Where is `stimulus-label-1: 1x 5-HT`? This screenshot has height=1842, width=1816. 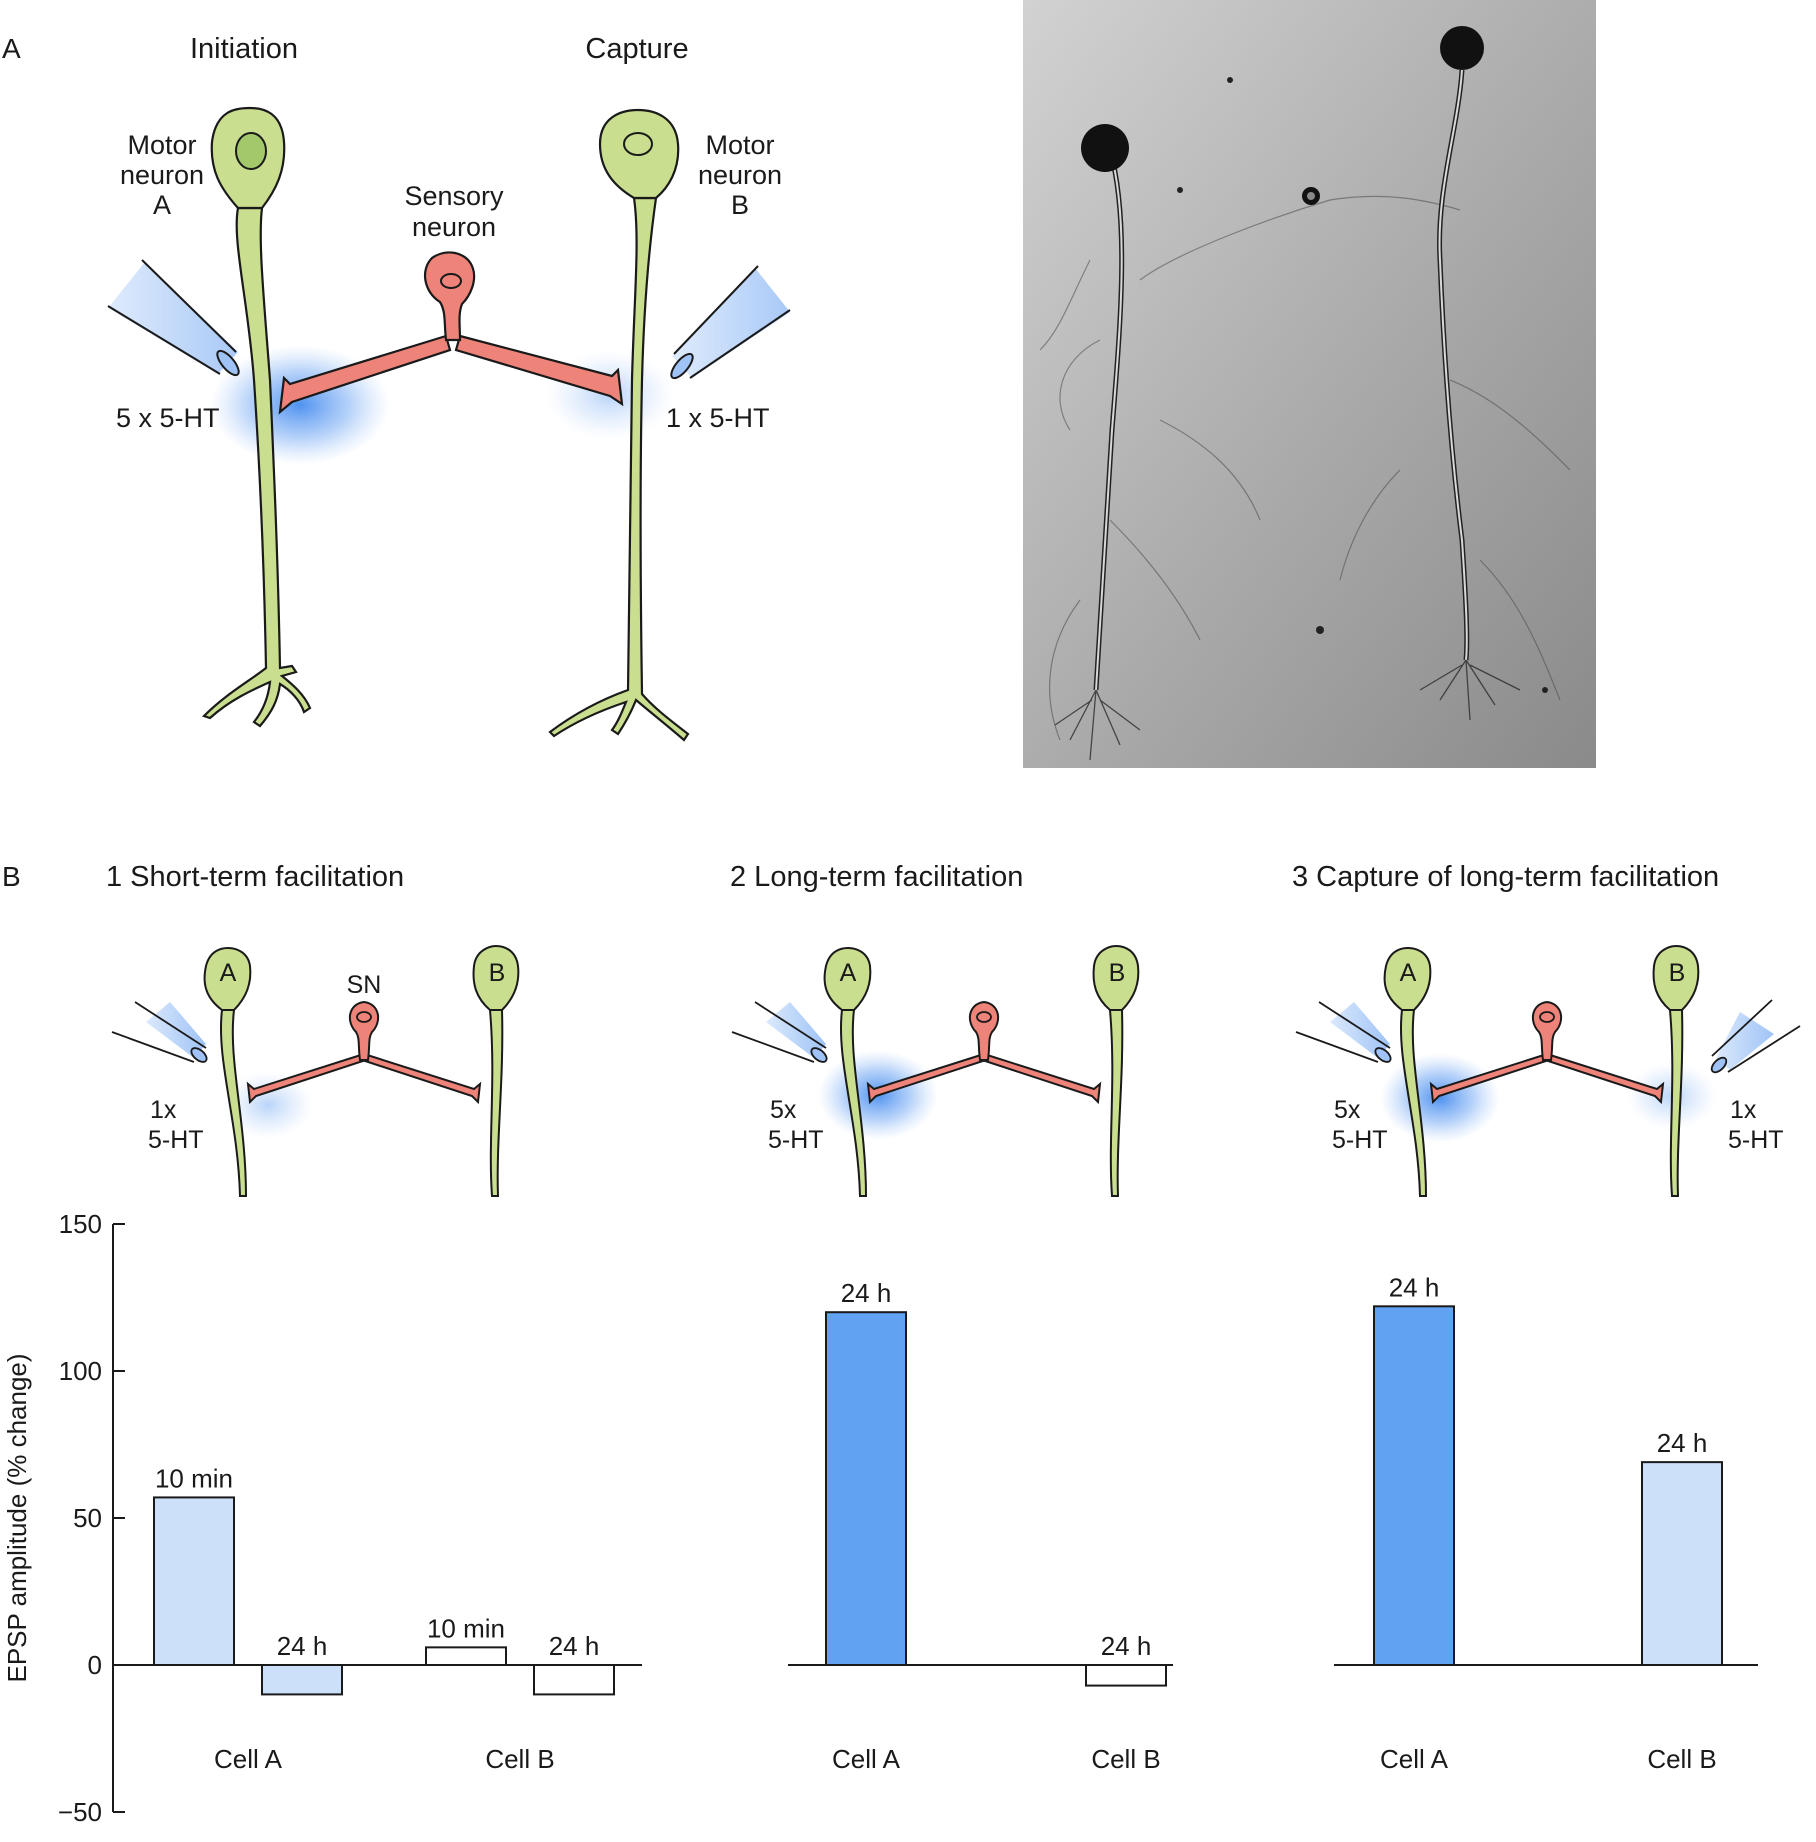 stimulus-label-1: 1x 5-HT is located at coordinates (176, 1125).